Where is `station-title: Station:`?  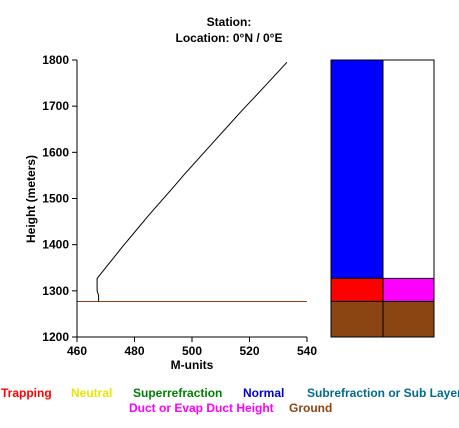
station-title: Station: is located at coordinates (229, 22).